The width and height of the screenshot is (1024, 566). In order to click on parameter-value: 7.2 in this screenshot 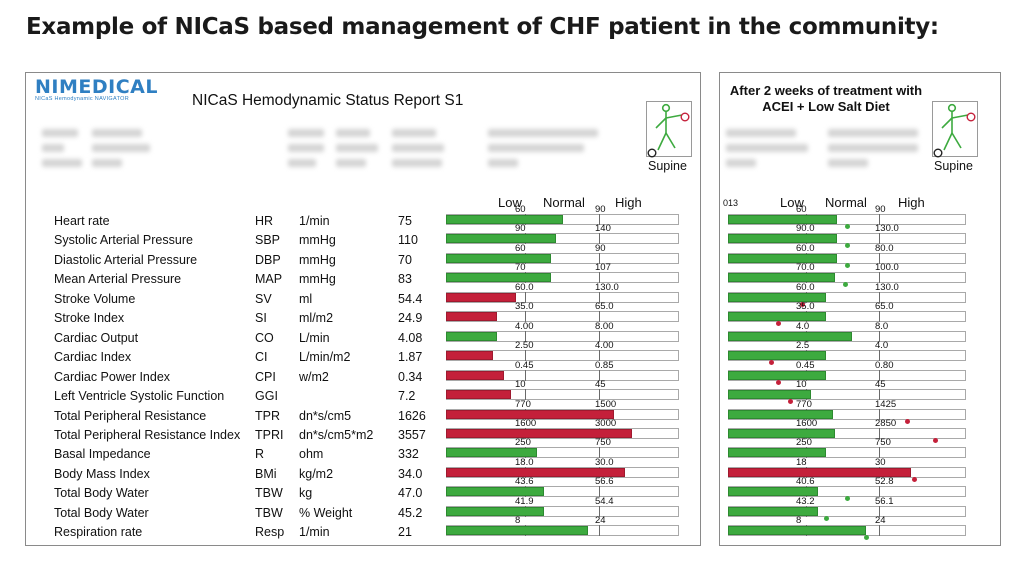, I will do `click(407, 396)`.